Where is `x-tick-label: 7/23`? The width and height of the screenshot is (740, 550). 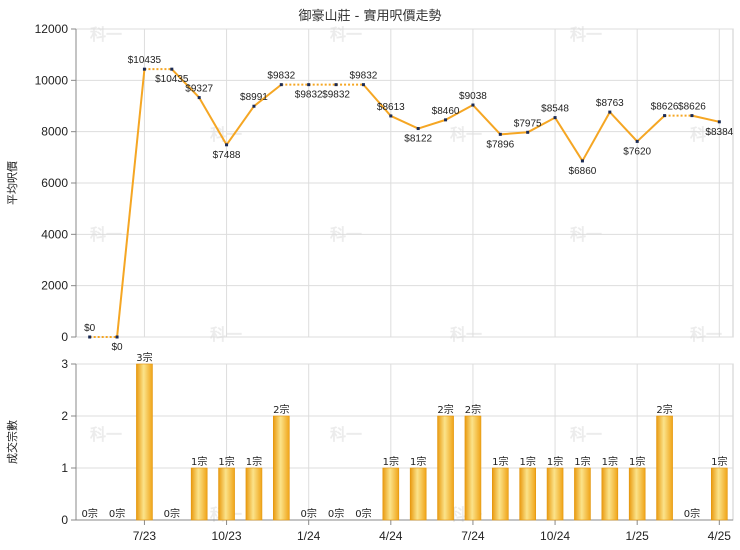 x-tick-label: 7/23 is located at coordinates (145, 536).